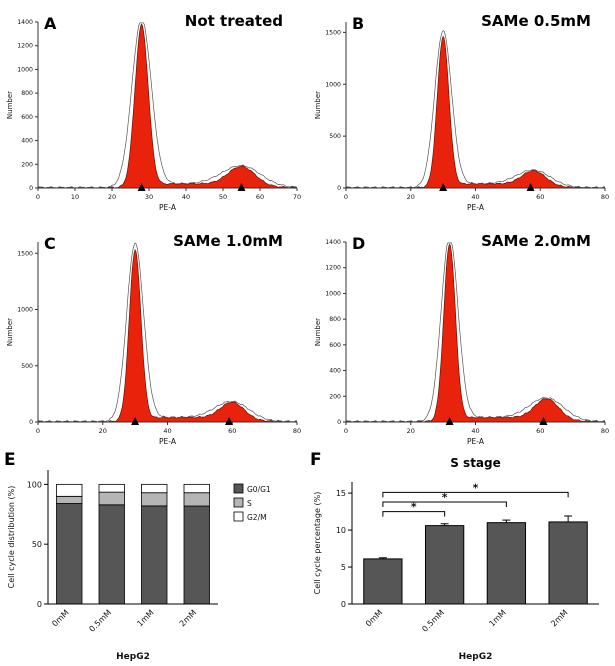  What do you see at coordinates (414, 507) in the screenshot?
I see `significance-star: *` at bounding box center [414, 507].